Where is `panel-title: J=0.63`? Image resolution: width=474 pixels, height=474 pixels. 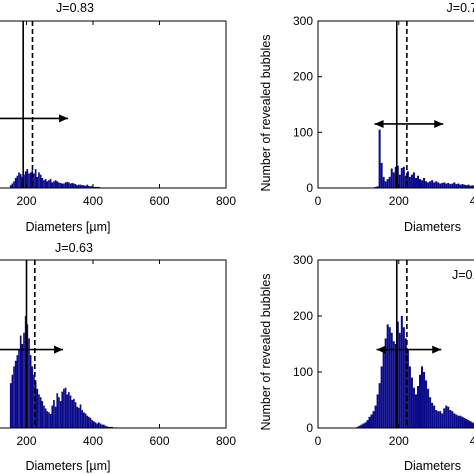
panel-title: J=0.63 is located at coordinates (74, 248).